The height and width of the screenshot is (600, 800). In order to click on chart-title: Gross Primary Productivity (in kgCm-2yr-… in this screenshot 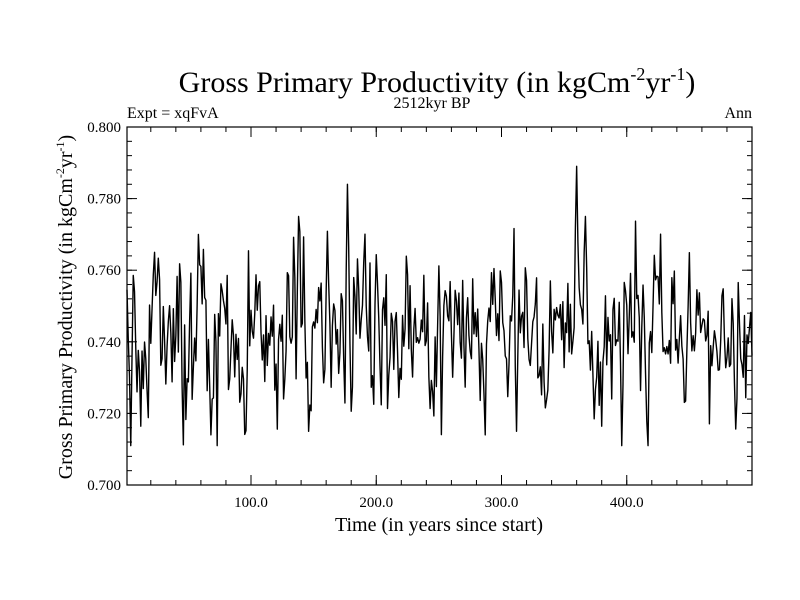, I will do `click(437, 81)`.